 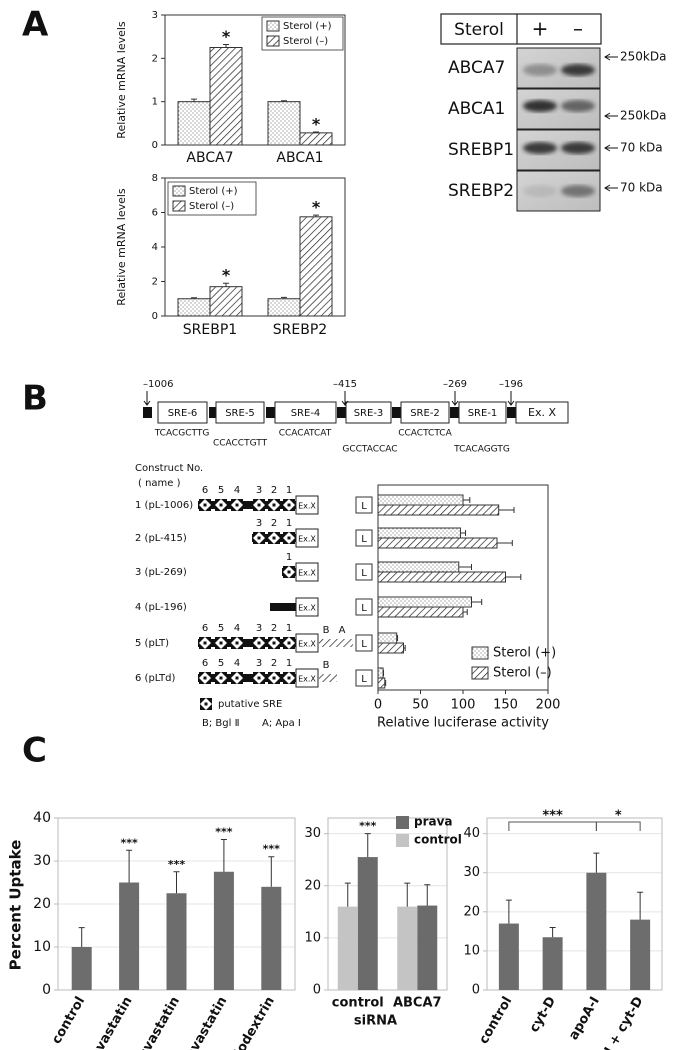 What do you see at coordinates (259, 523) in the screenshot?
I see `sre-number: 3` at bounding box center [259, 523].